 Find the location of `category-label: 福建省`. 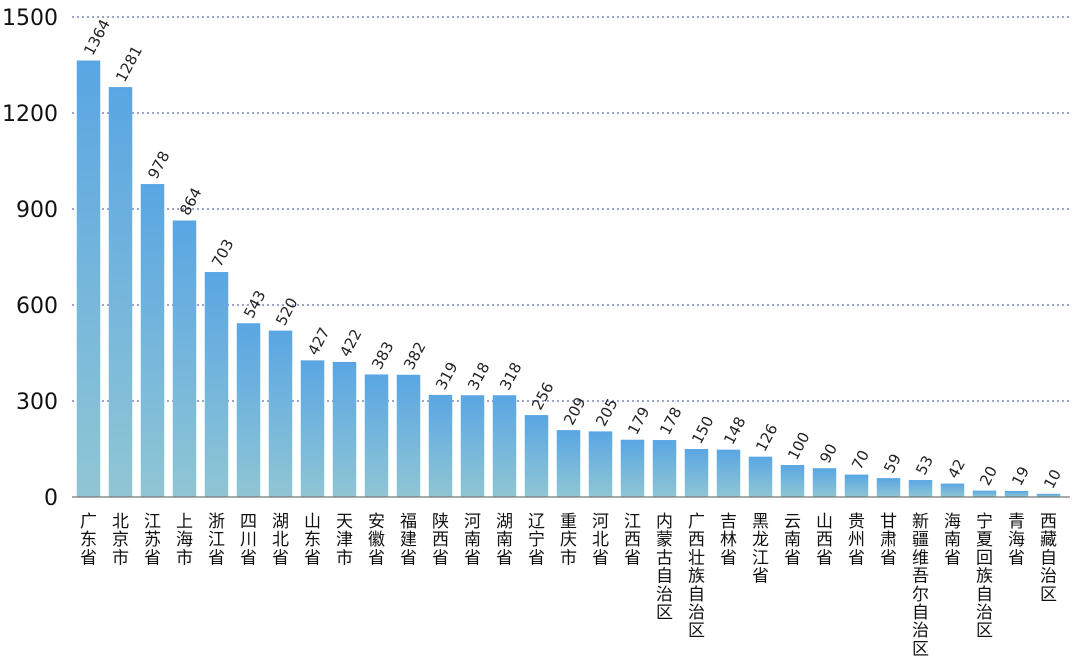

category-label: 福建省 is located at coordinates (408, 540).